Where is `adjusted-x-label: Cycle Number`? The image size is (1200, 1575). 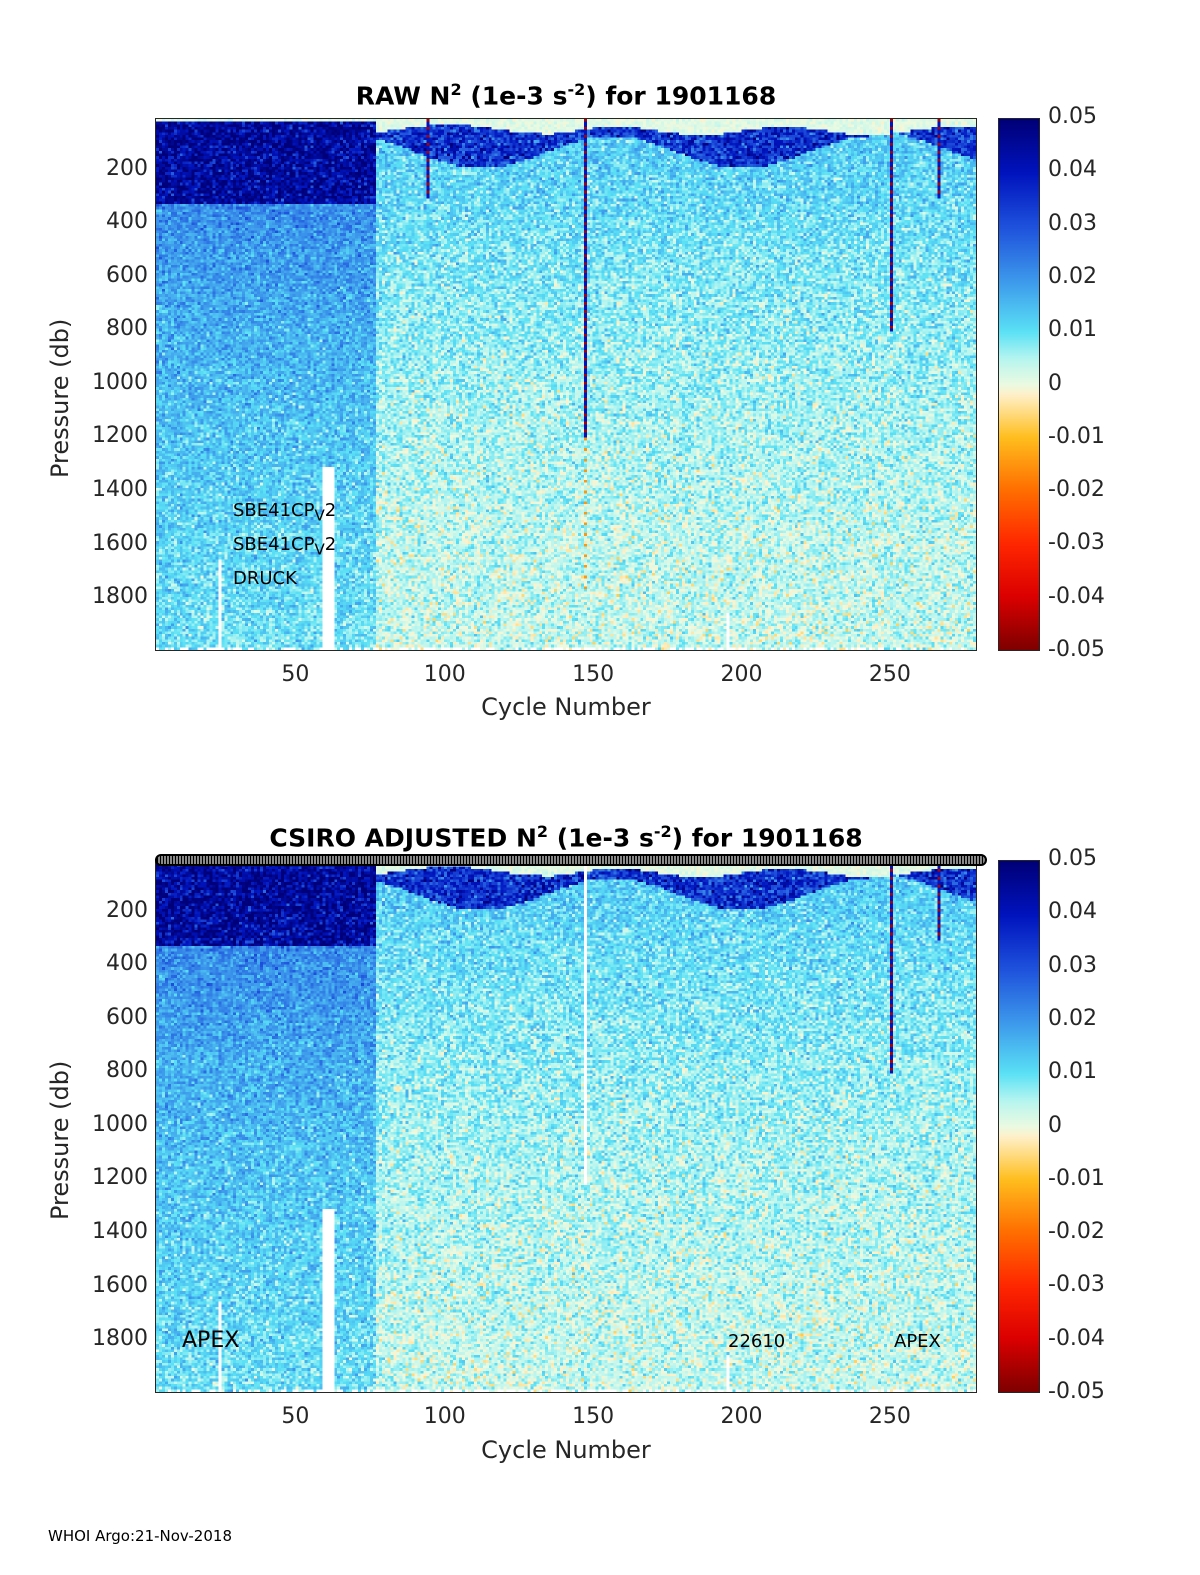
adjusted-x-label: Cycle Number is located at coordinates (566, 1450).